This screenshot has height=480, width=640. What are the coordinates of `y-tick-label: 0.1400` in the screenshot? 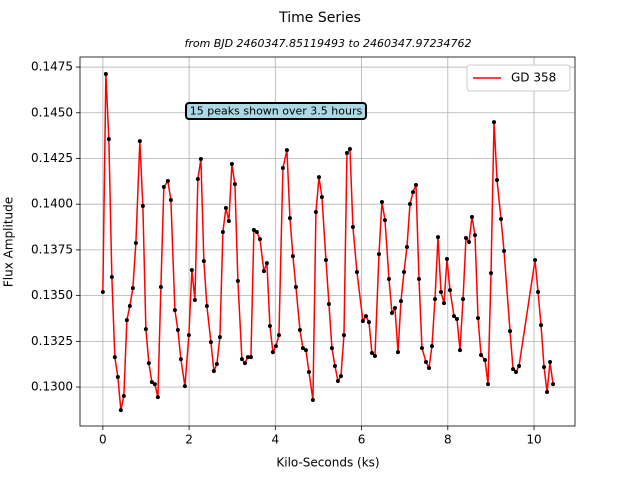 It's located at (52, 204).